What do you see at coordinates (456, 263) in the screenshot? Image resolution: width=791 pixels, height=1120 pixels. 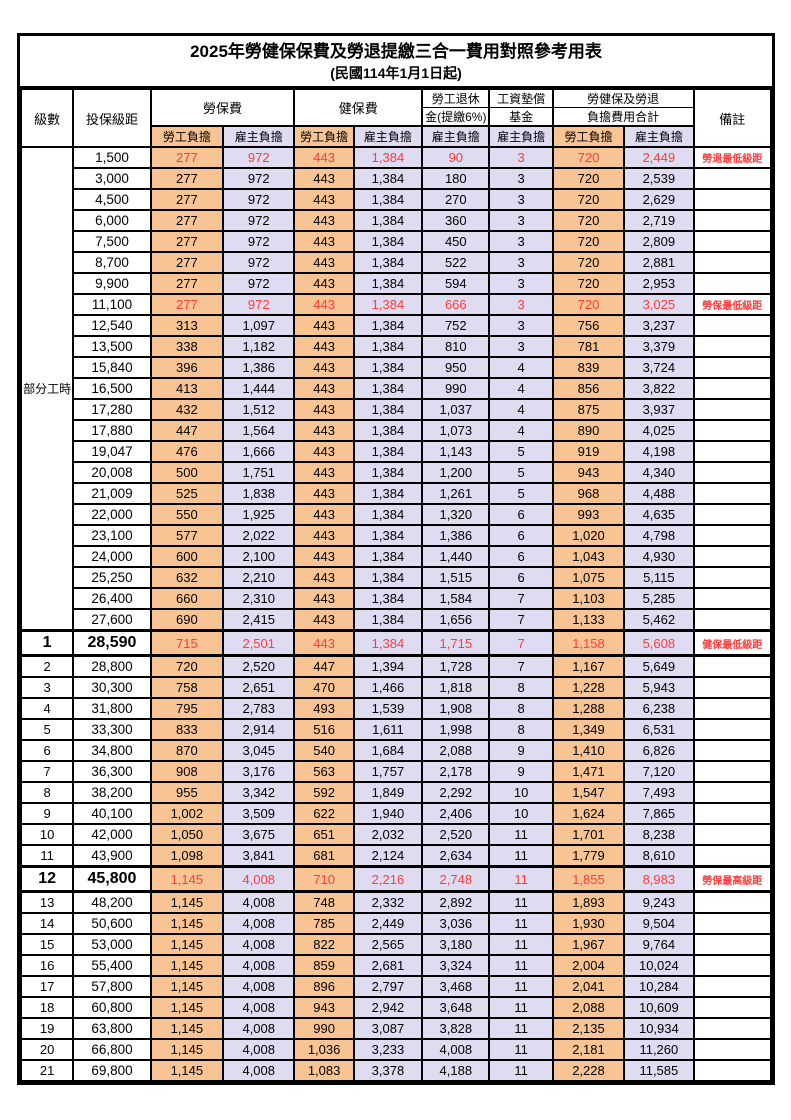 I see `cell-pension-er: 522` at bounding box center [456, 263].